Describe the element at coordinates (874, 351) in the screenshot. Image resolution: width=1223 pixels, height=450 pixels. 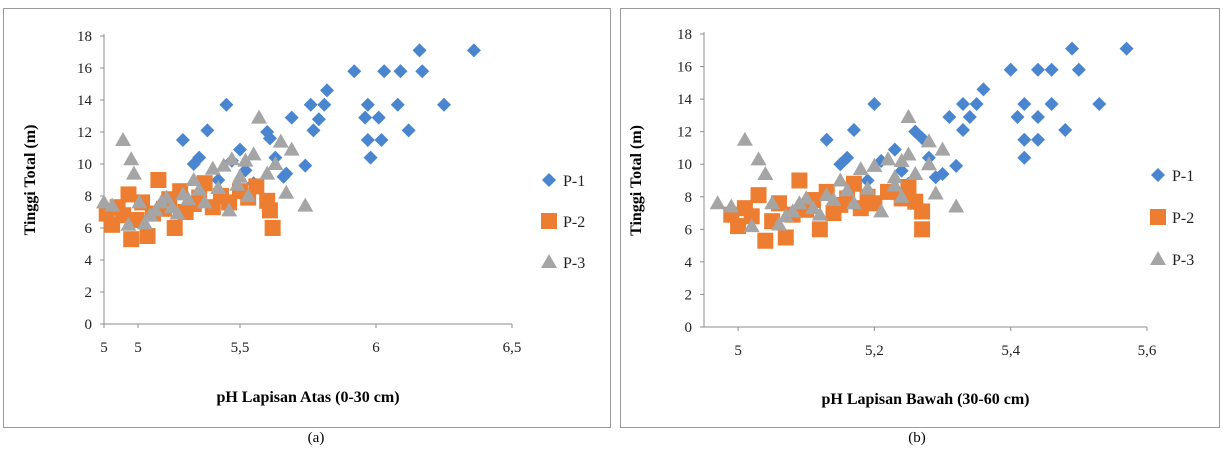
I see `x-tick-label: 5,2` at that location.